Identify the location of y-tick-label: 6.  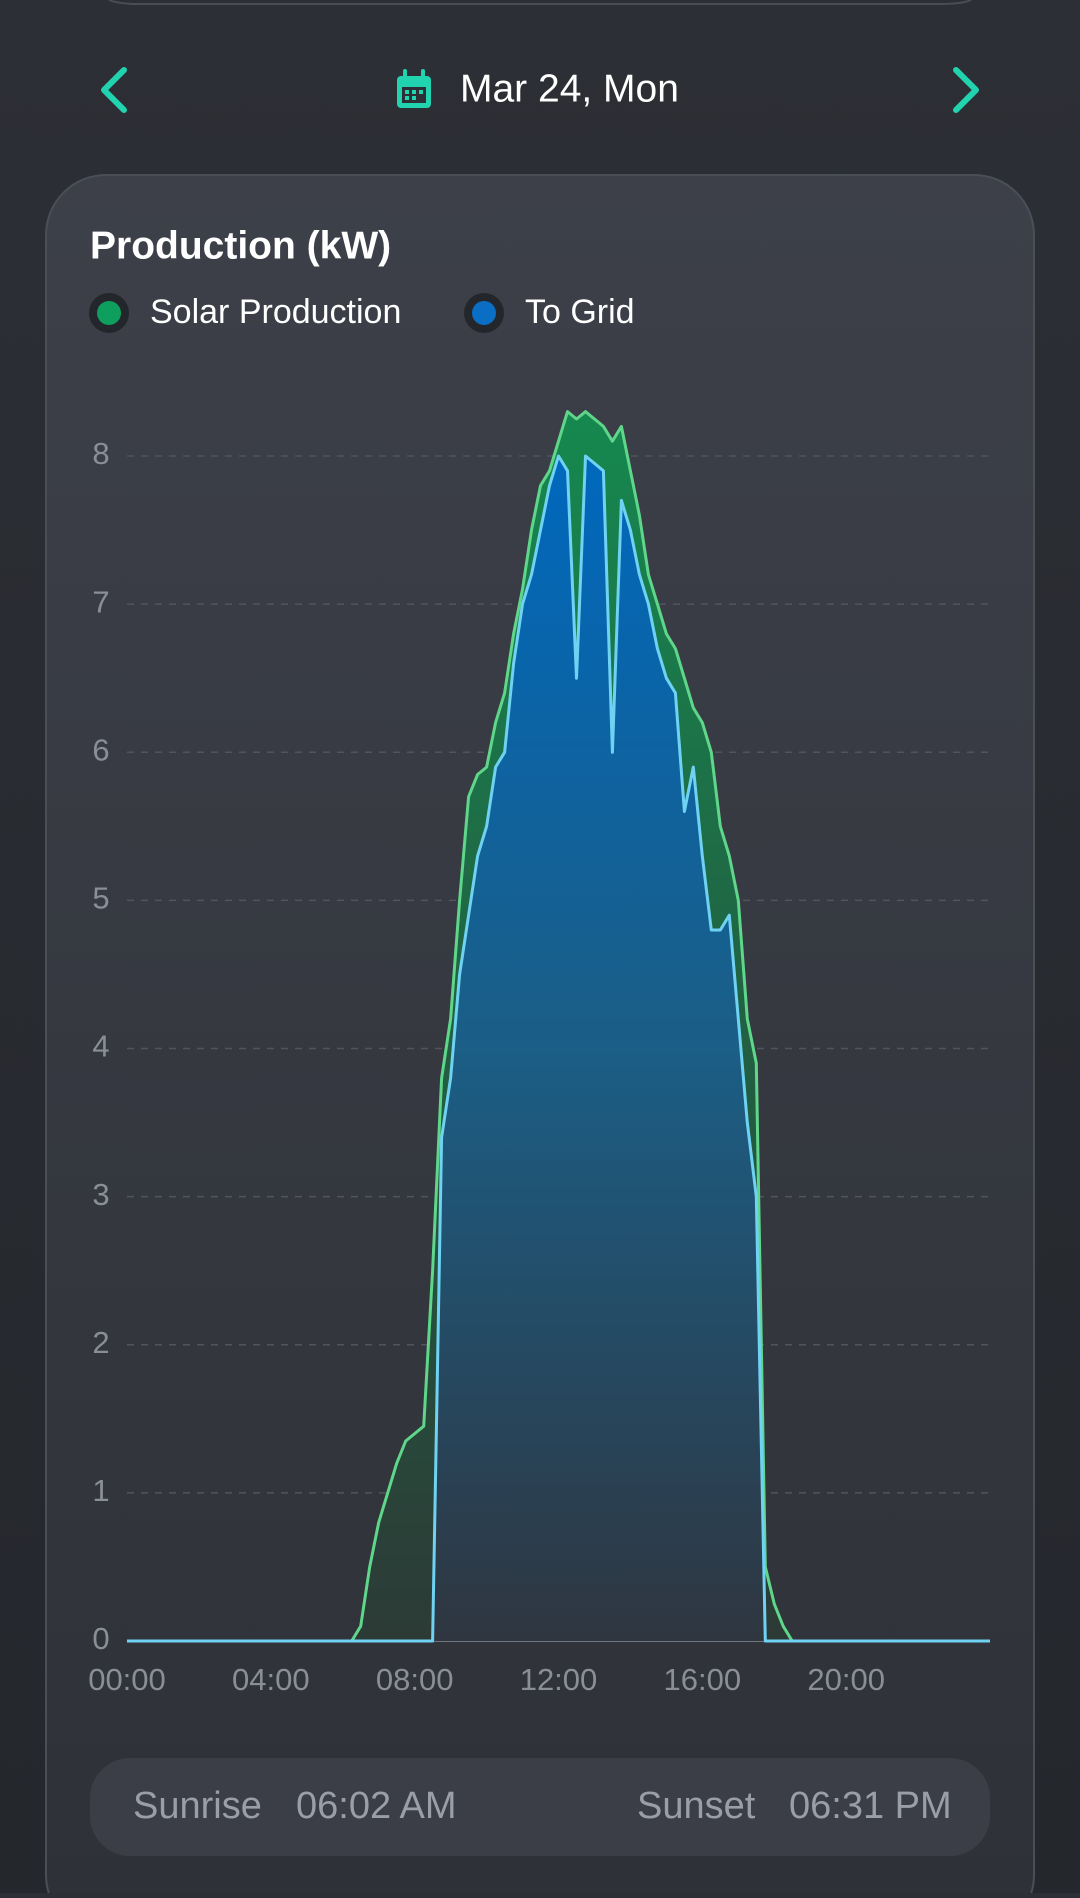
(100, 749).